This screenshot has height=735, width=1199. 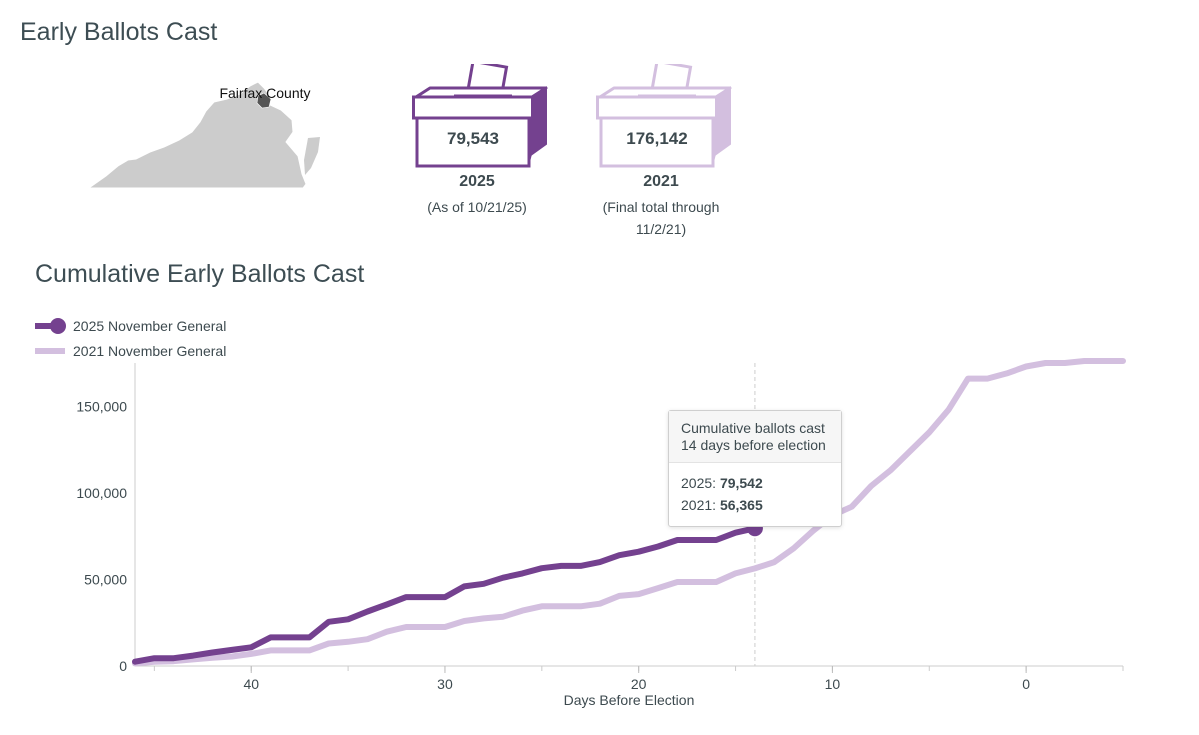 I want to click on eastern-shore-shape, so click(x=312, y=156).